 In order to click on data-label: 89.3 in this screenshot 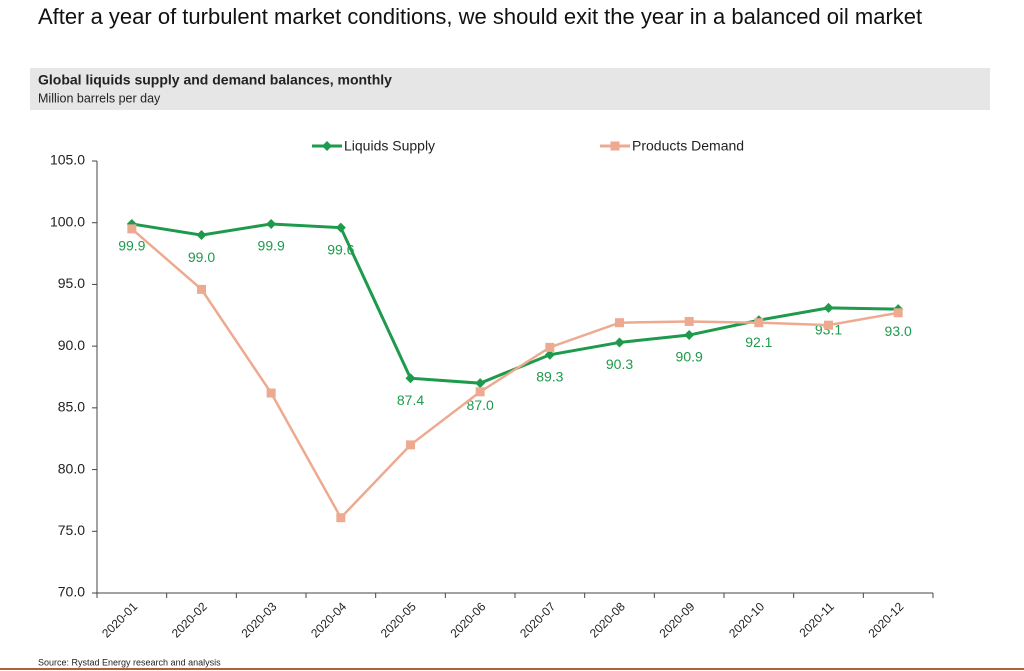, I will do `click(549, 376)`.